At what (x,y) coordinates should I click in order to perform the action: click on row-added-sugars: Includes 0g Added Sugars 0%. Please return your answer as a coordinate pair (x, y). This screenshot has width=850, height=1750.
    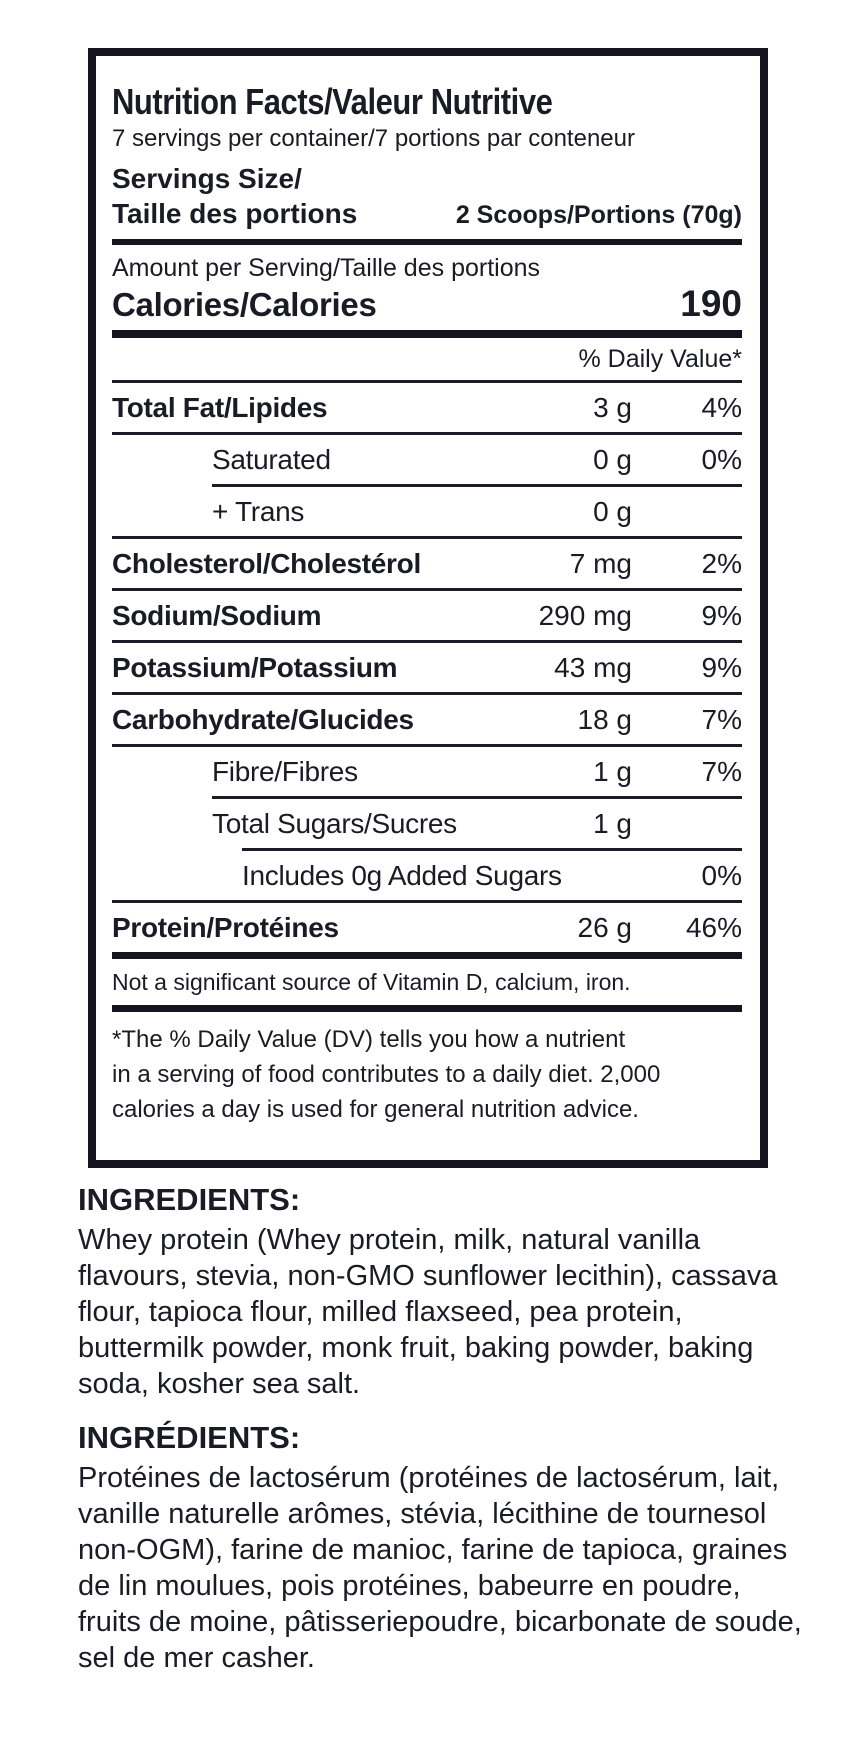
    Looking at the image, I should click on (427, 875).